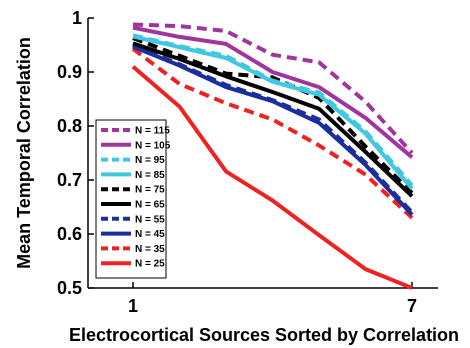  What do you see at coordinates (150, 160) in the screenshot?
I see `legend-label: N = 95` at bounding box center [150, 160].